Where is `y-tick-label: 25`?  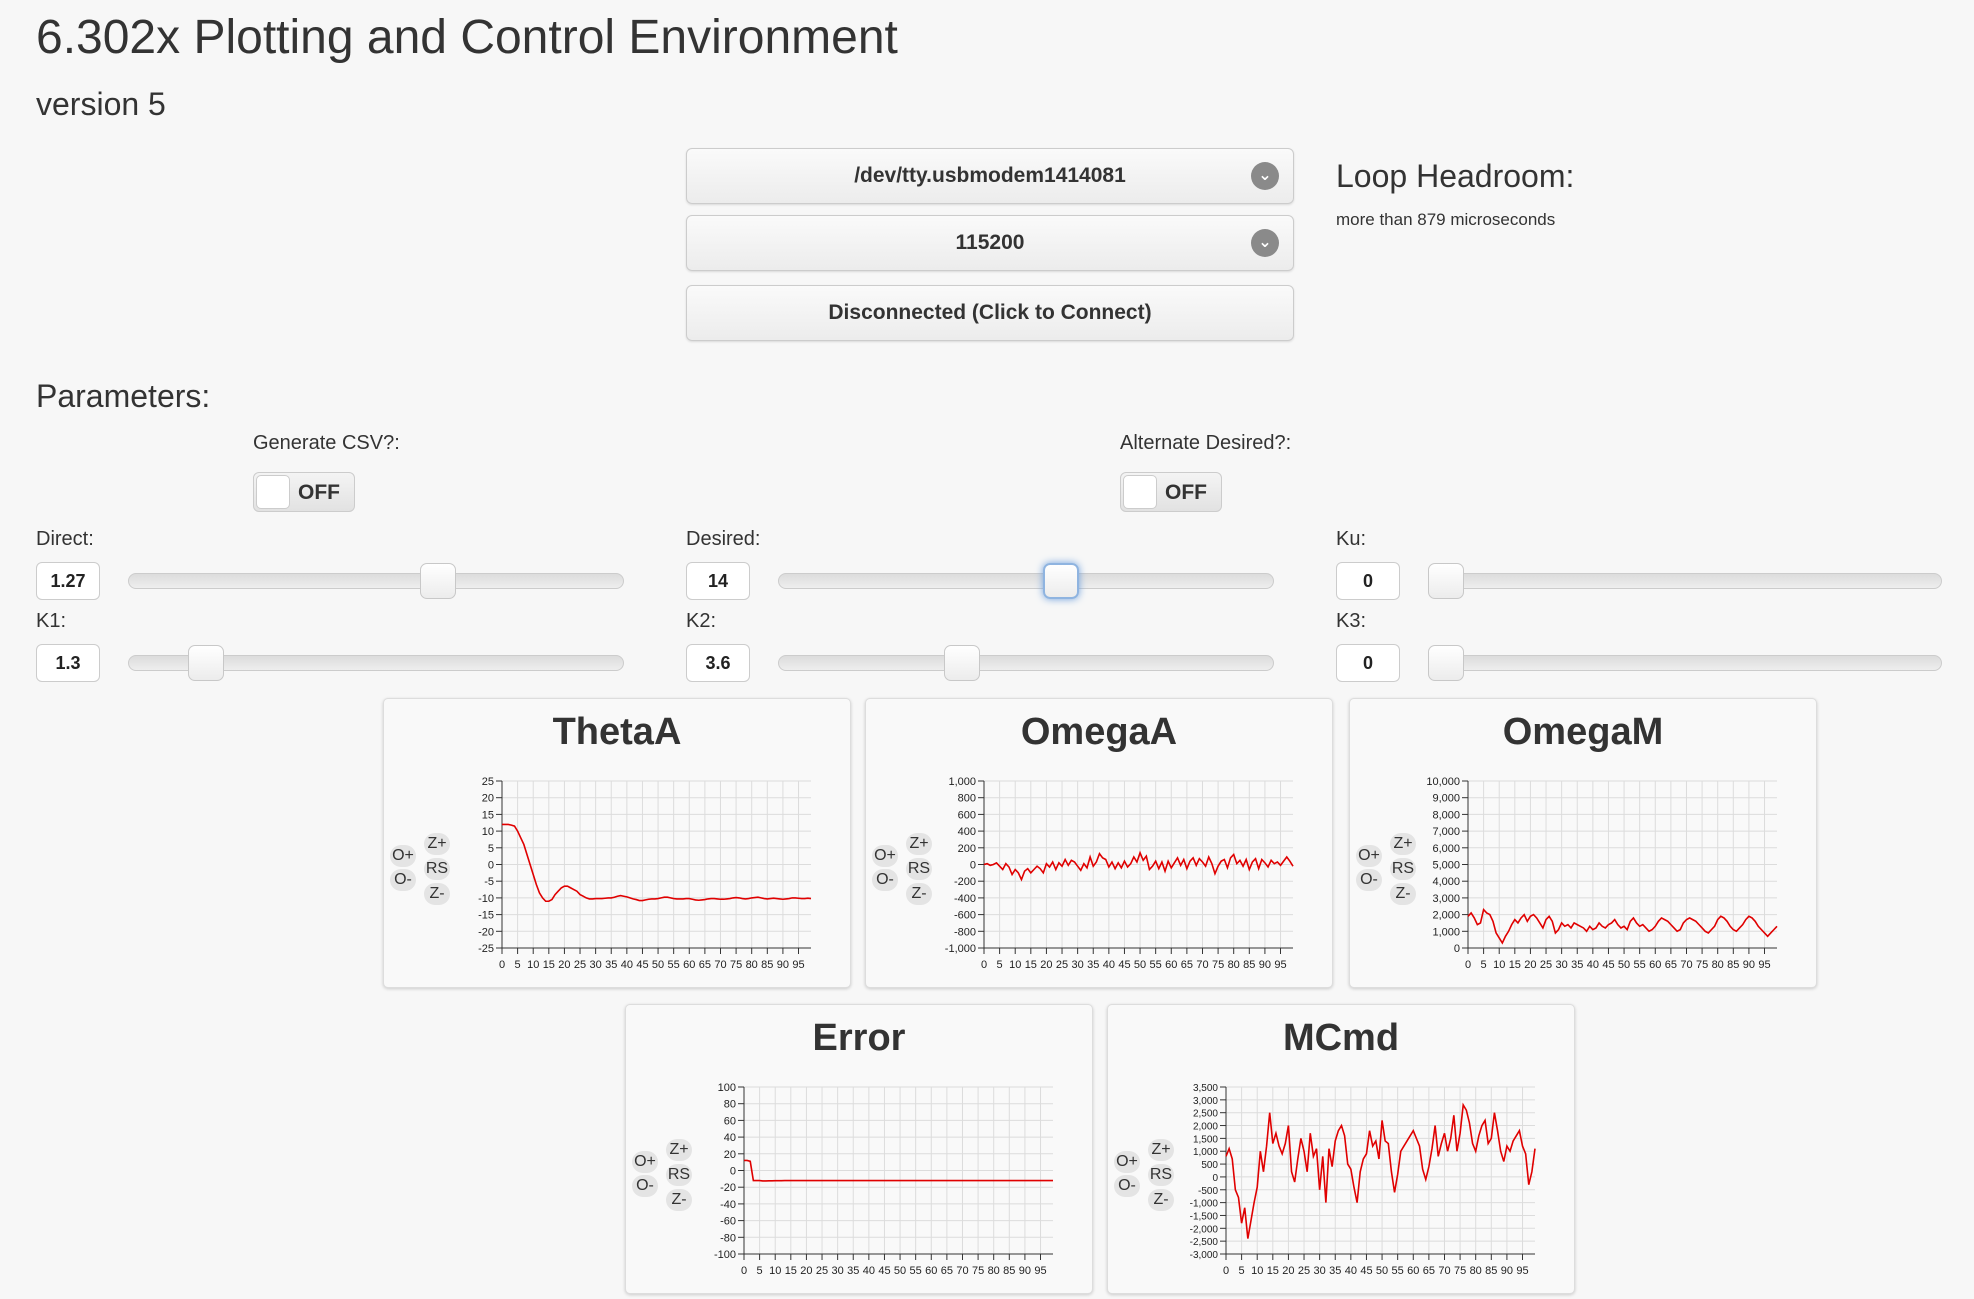 y-tick-label: 25 is located at coordinates (488, 782).